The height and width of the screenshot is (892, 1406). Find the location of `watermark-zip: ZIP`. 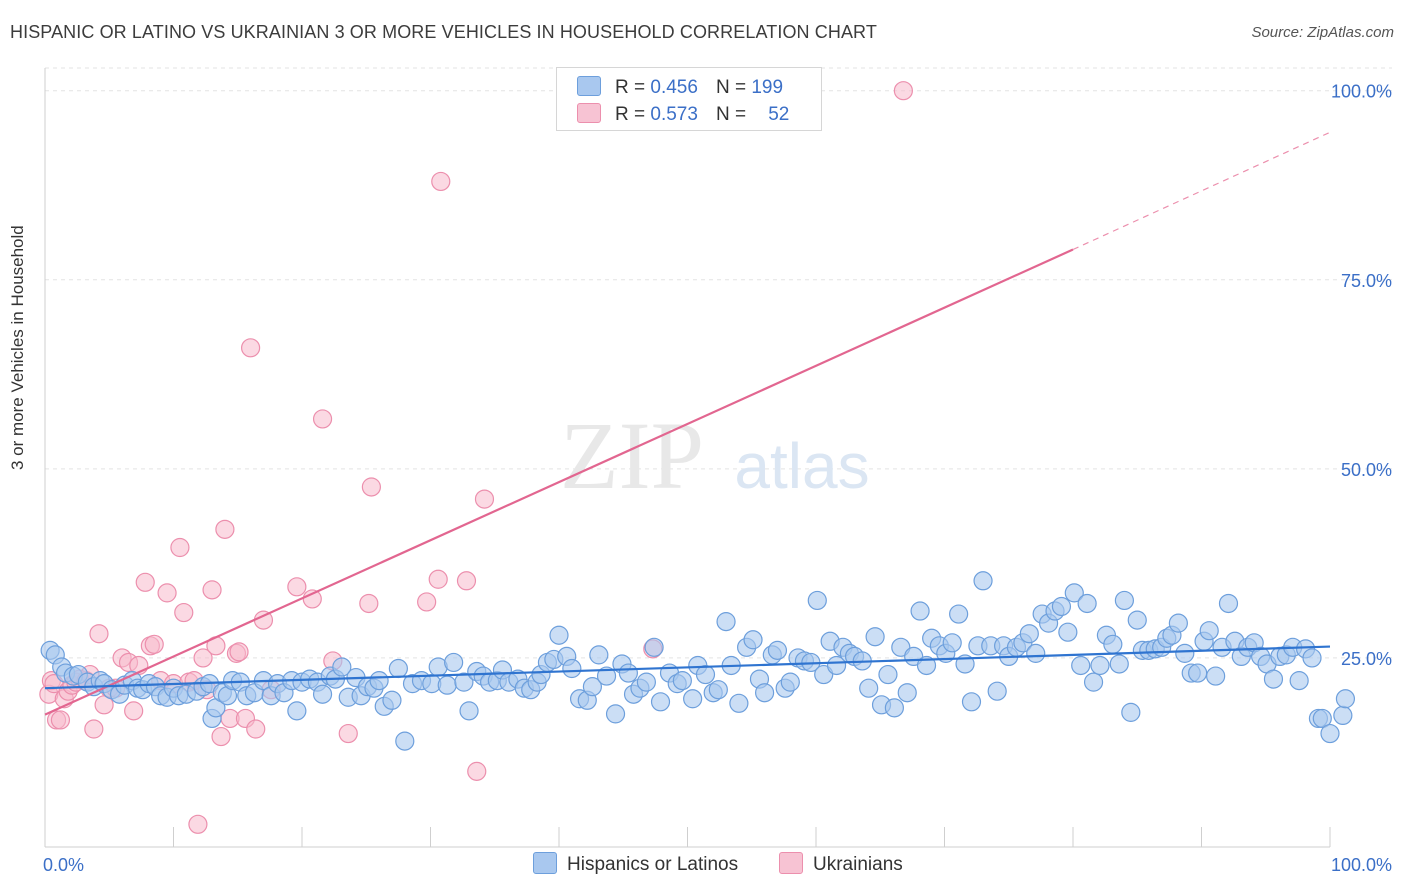

watermark-zip: ZIP is located at coordinates (632, 455).